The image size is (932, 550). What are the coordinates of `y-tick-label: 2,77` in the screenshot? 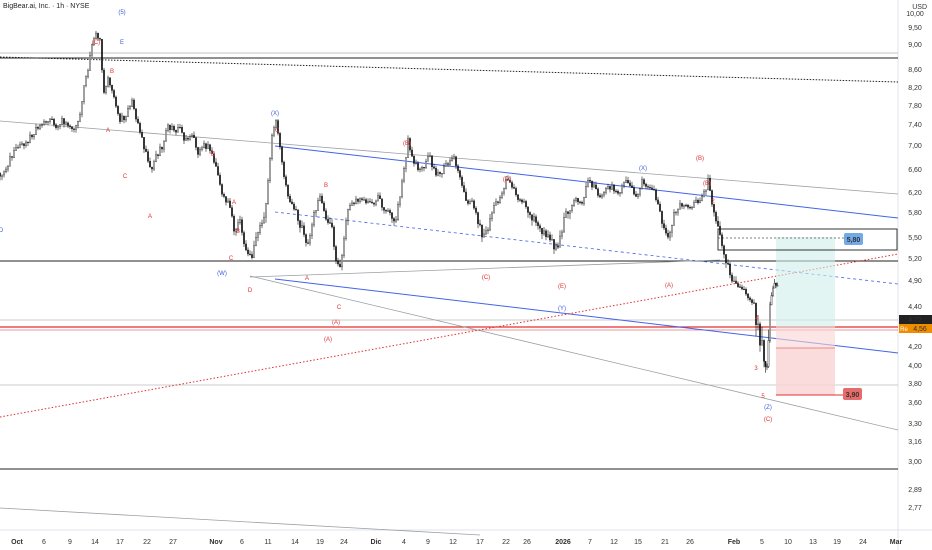 It's located at (915, 508).